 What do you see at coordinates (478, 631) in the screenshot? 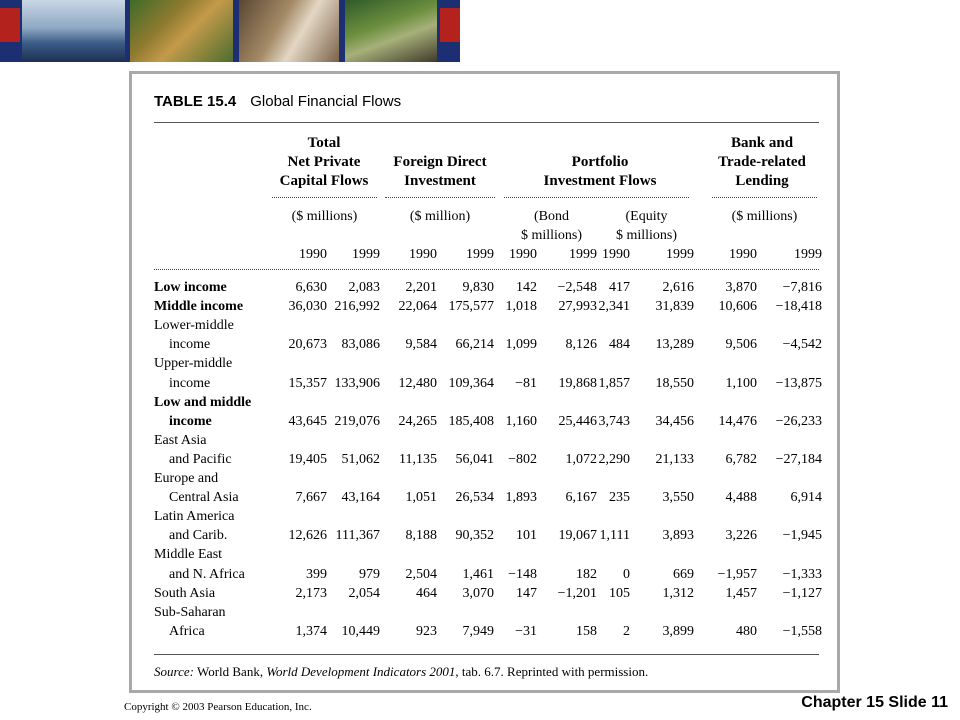
I see `table-cell: 7,949` at bounding box center [478, 631].